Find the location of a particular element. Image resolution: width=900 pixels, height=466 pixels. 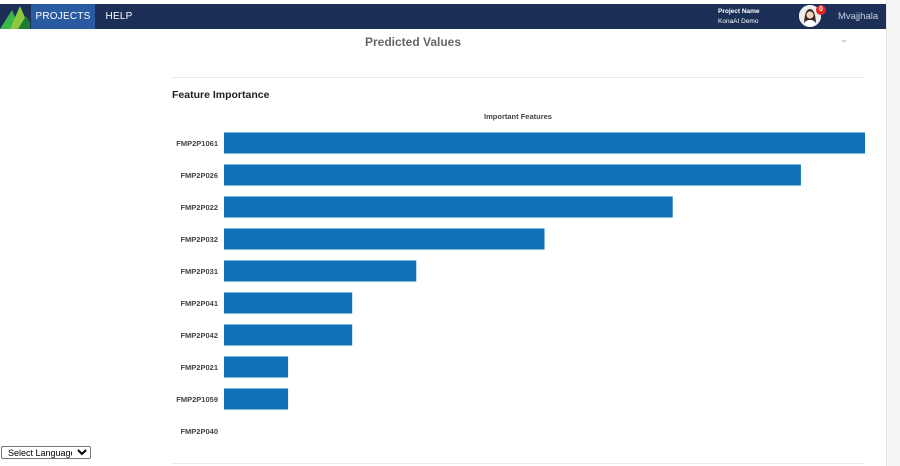

tab-projects: PROJECTS is located at coordinates (63, 16).